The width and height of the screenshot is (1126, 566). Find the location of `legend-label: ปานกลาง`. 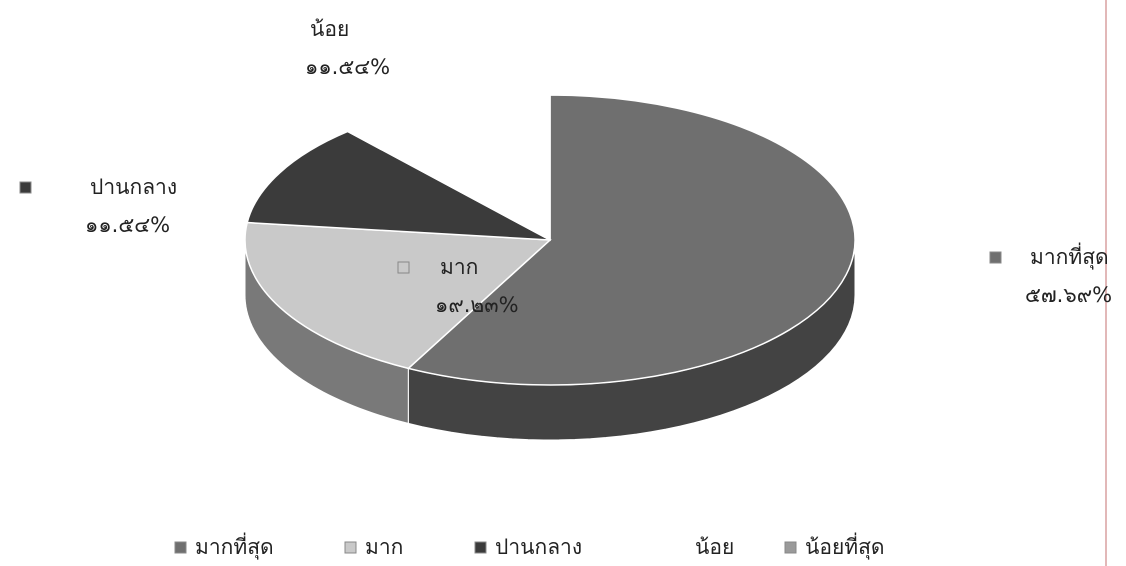

legend-label: ปานกลาง is located at coordinates (538, 547).